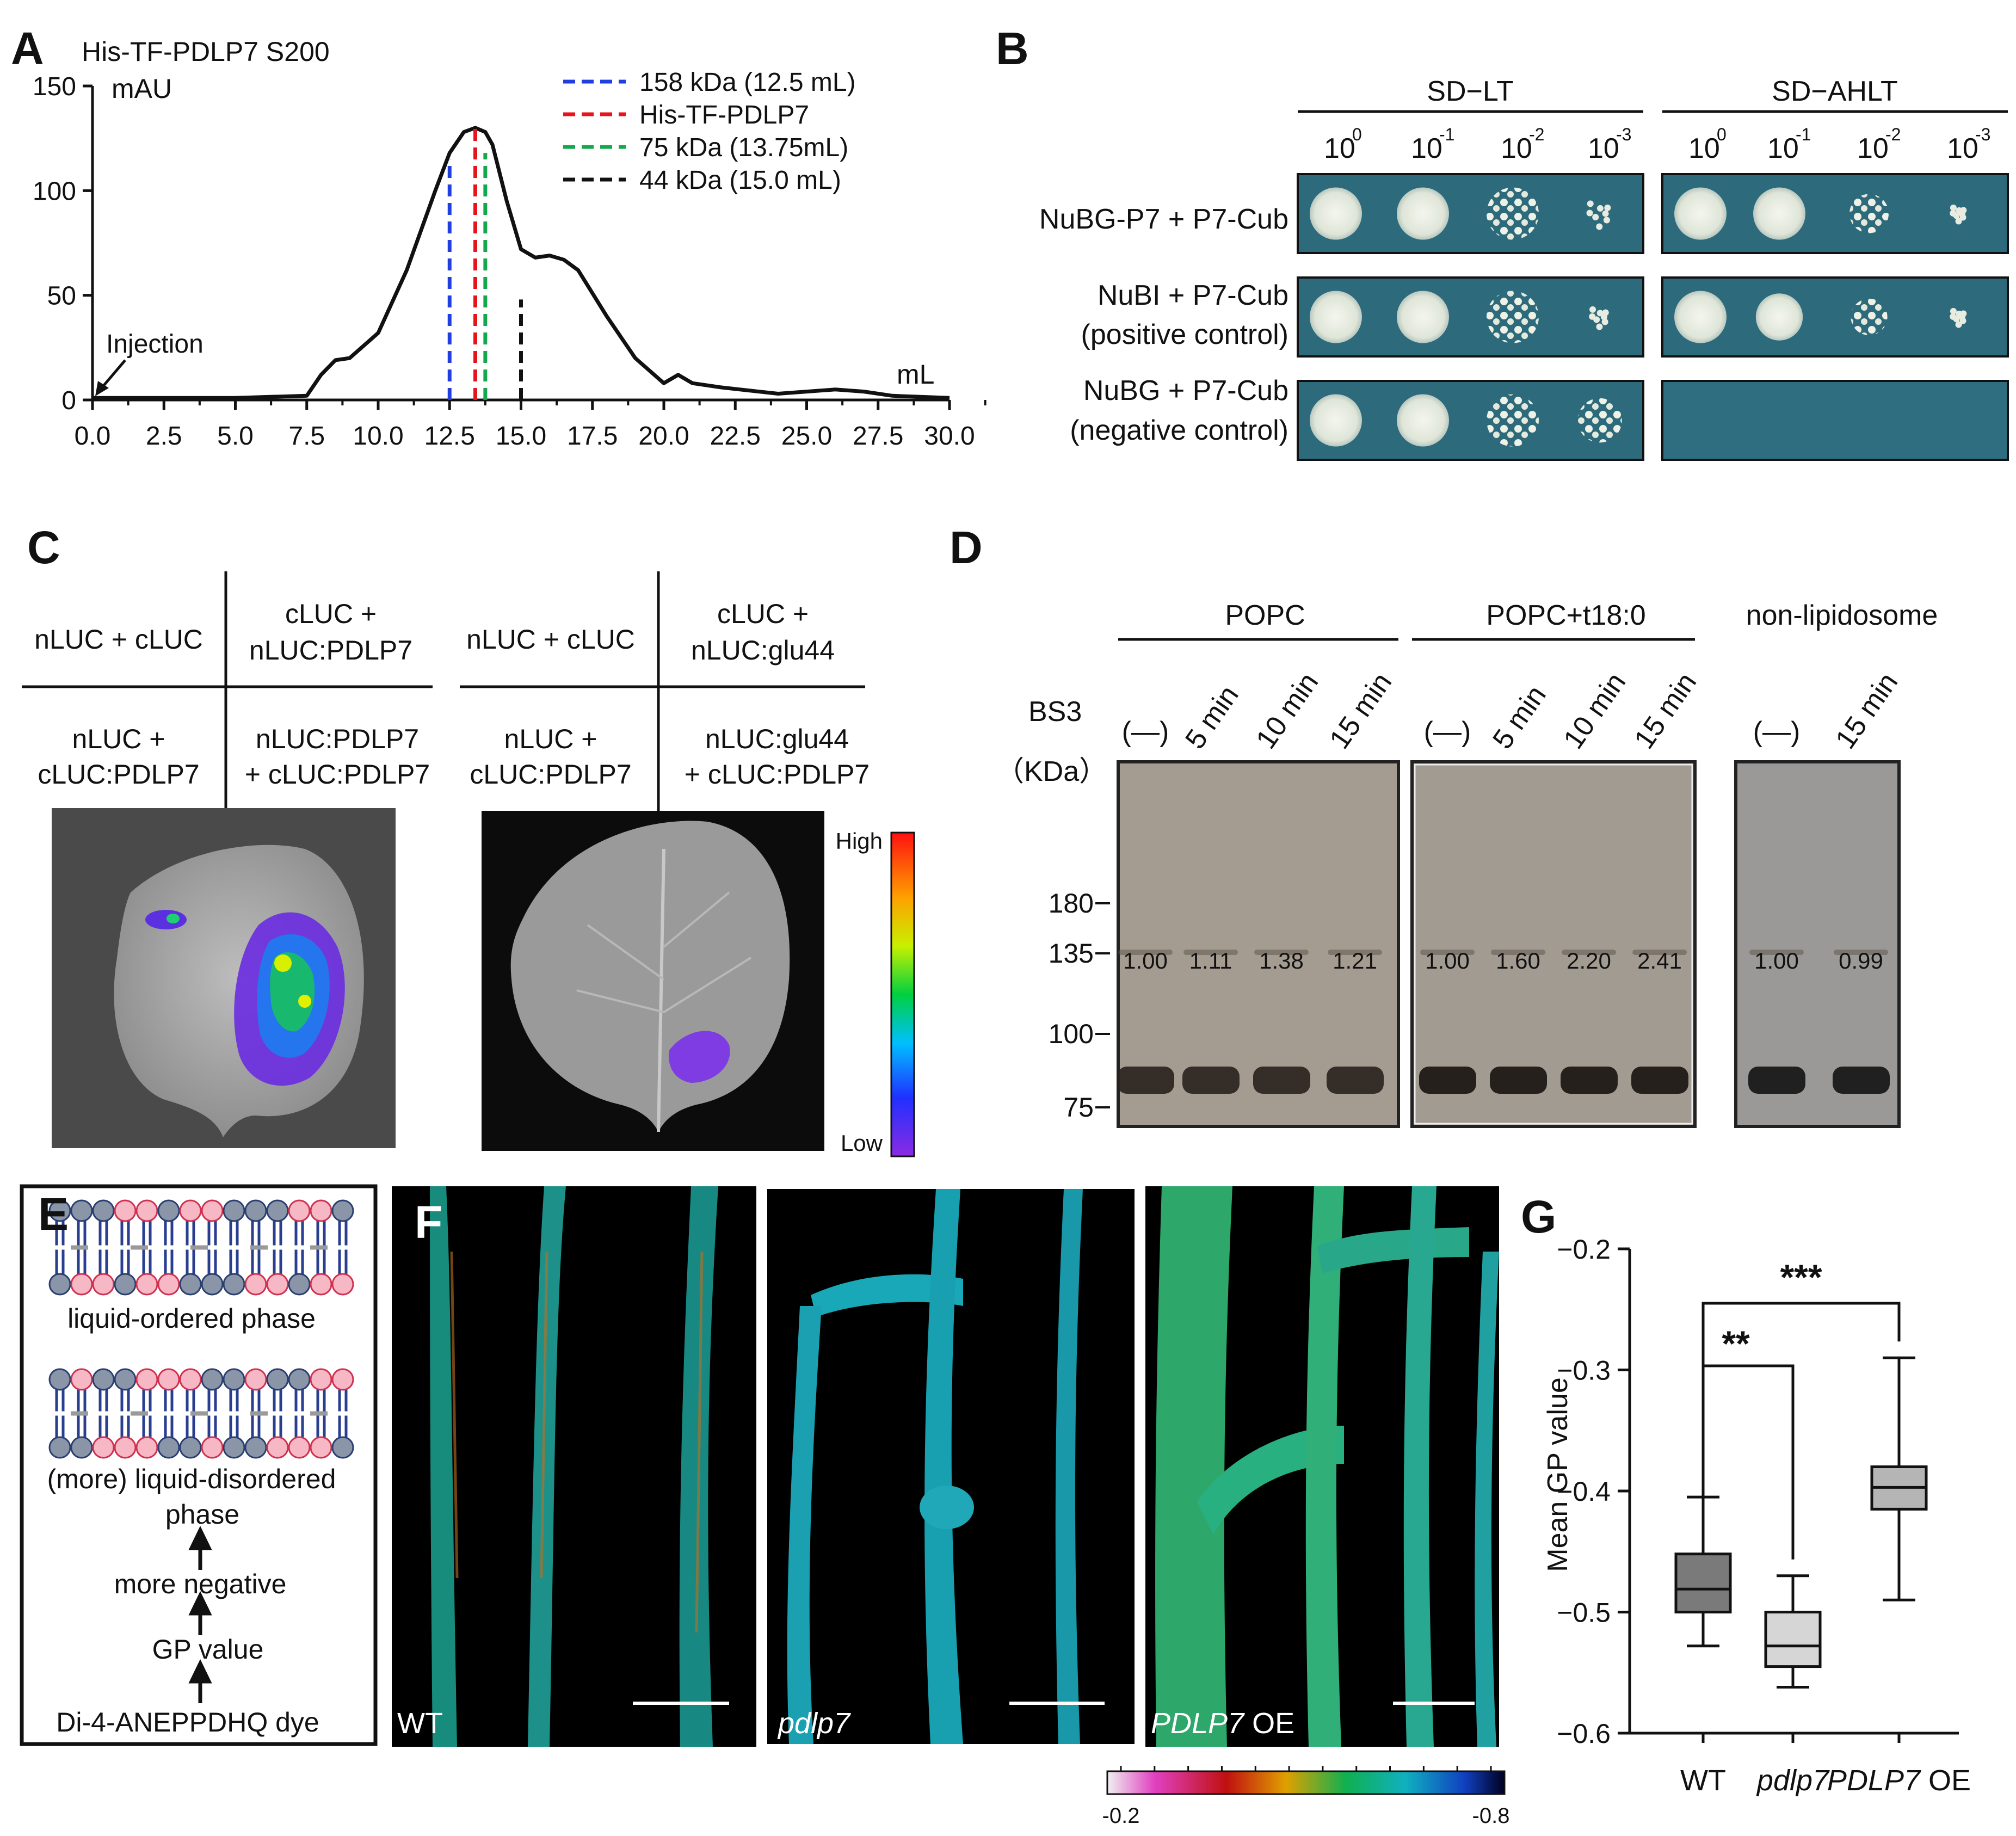  What do you see at coordinates (1776, 961) in the screenshot?
I see `band-ratio: 1.00` at bounding box center [1776, 961].